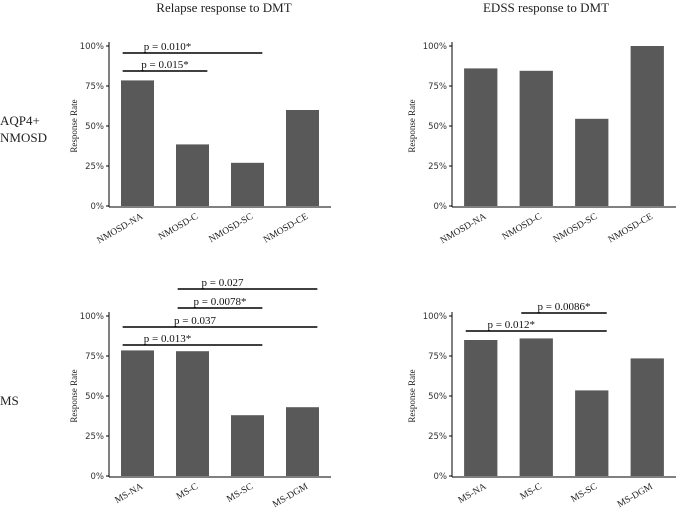  What do you see at coordinates (167, 47) in the screenshot?
I see `significance-label: p = 0.010*` at bounding box center [167, 47].